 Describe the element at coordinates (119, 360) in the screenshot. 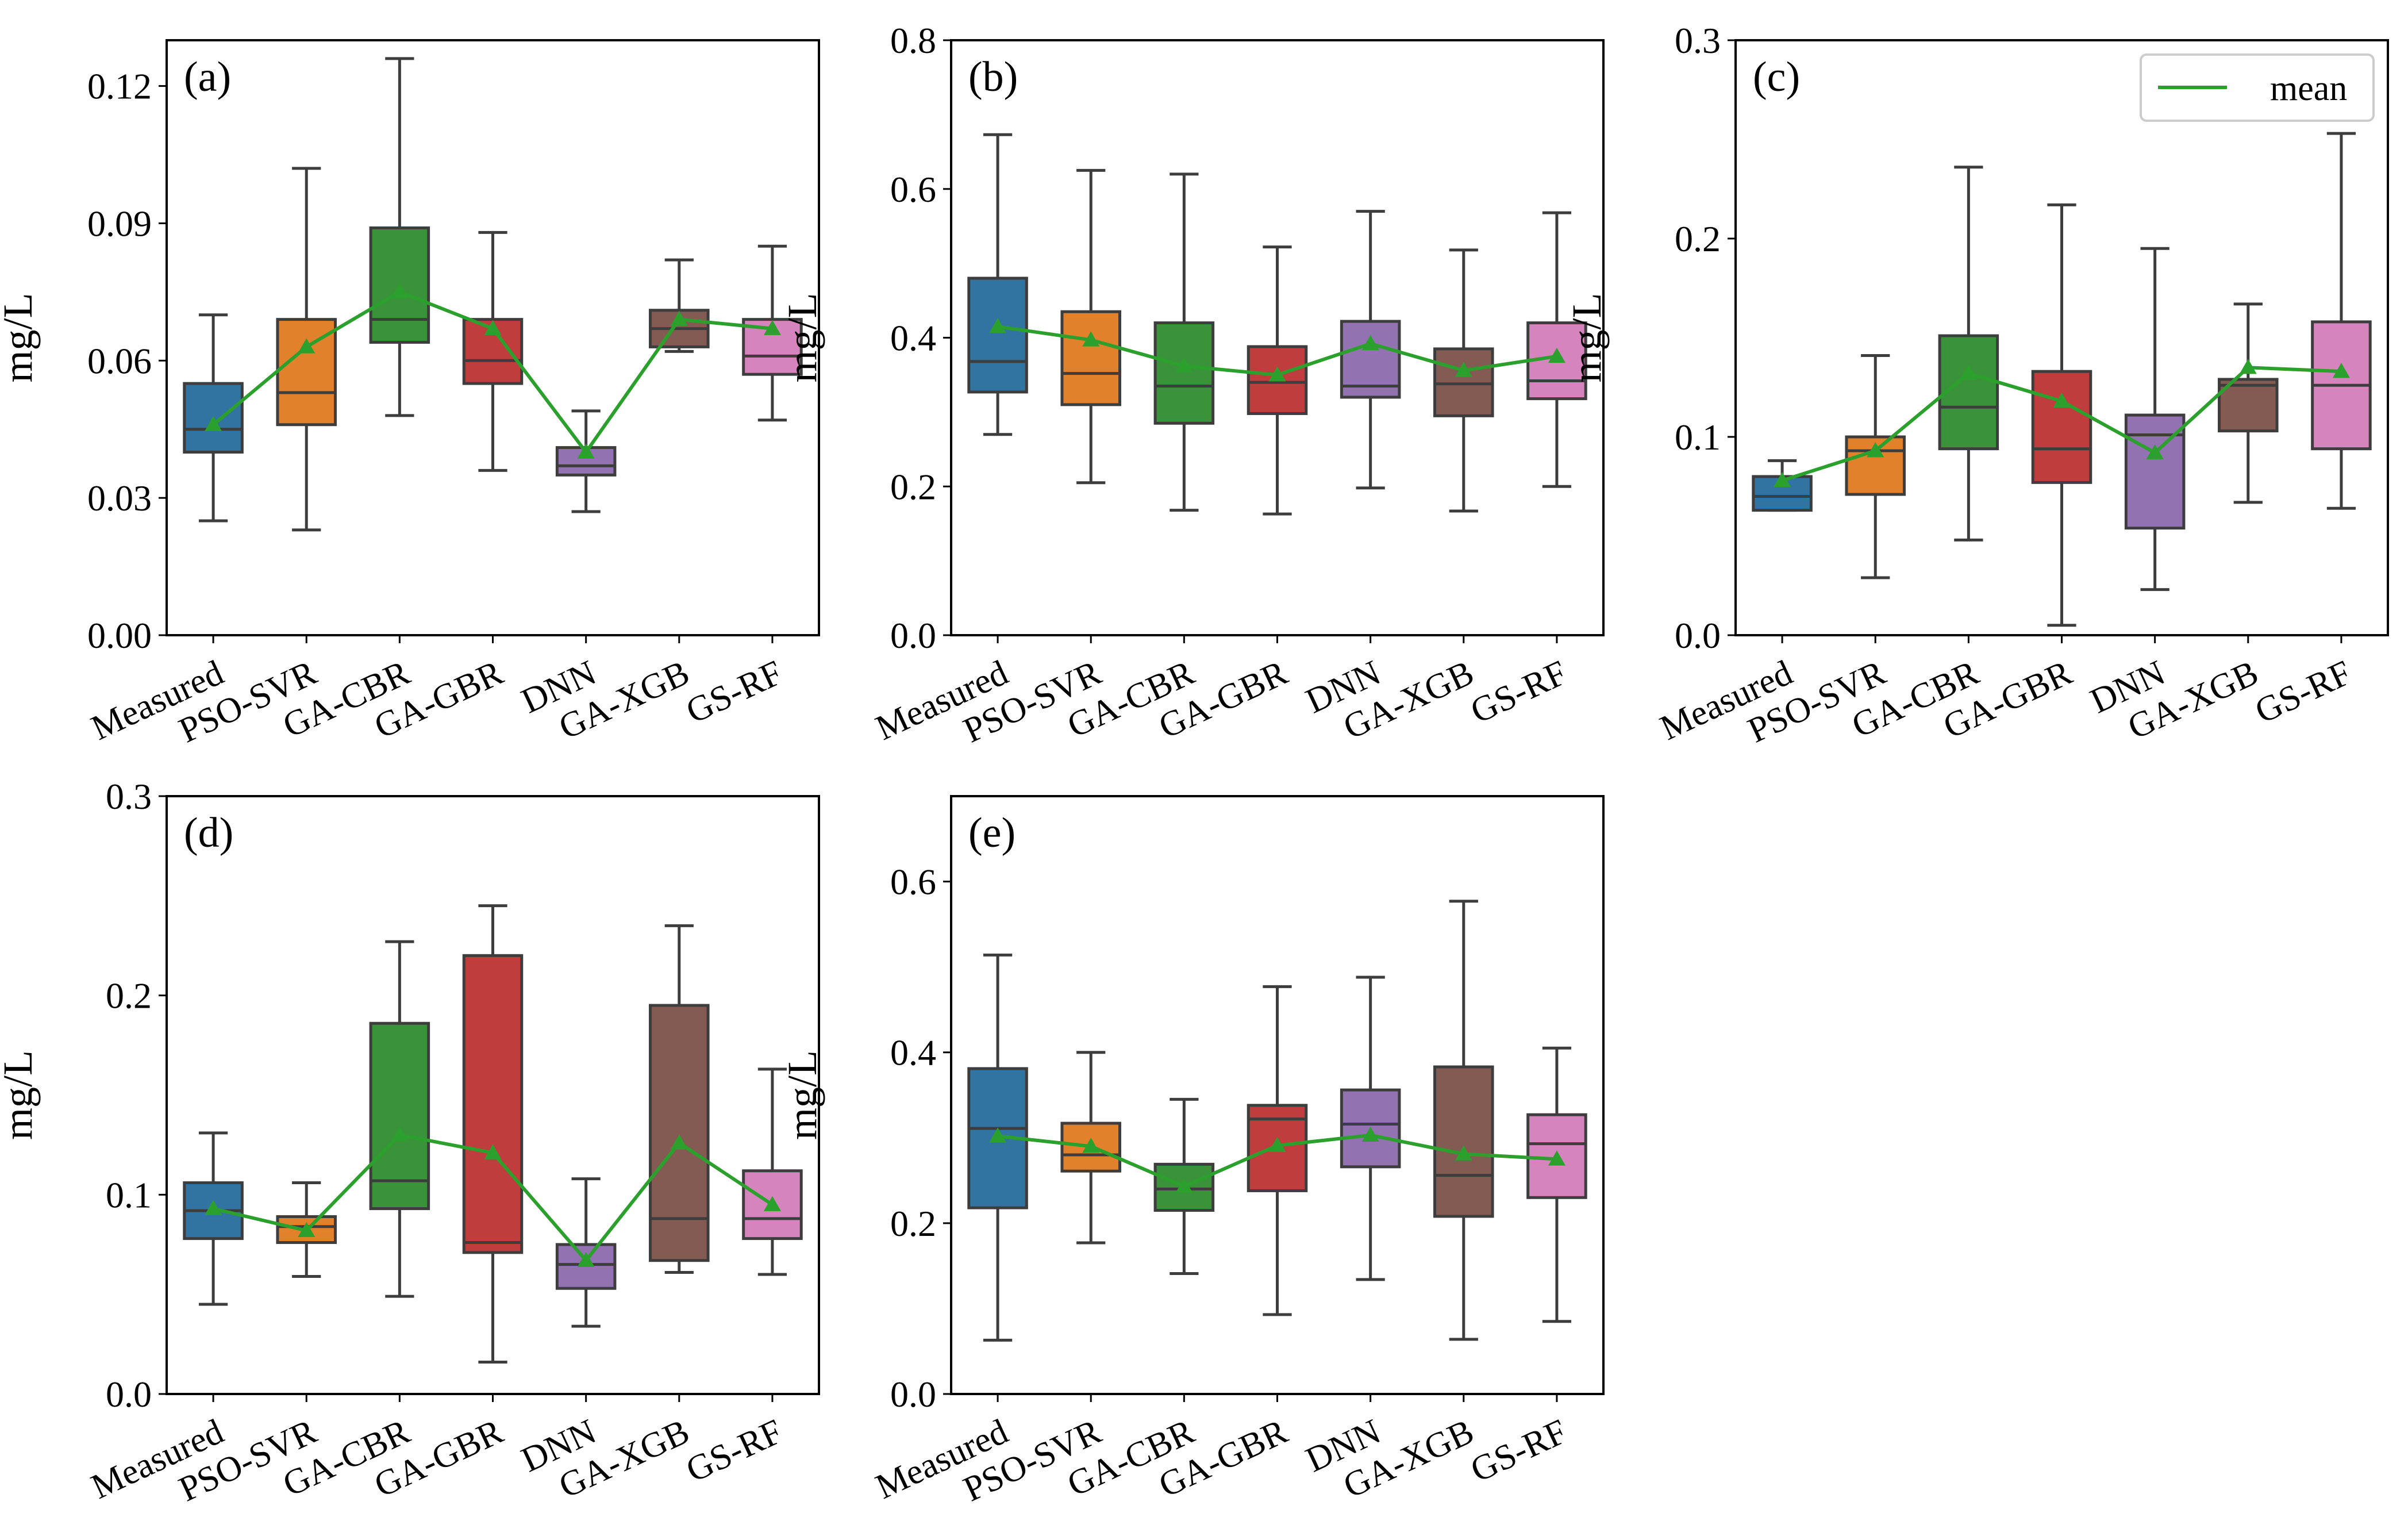

I see `y-tick-label: 0.06` at that location.